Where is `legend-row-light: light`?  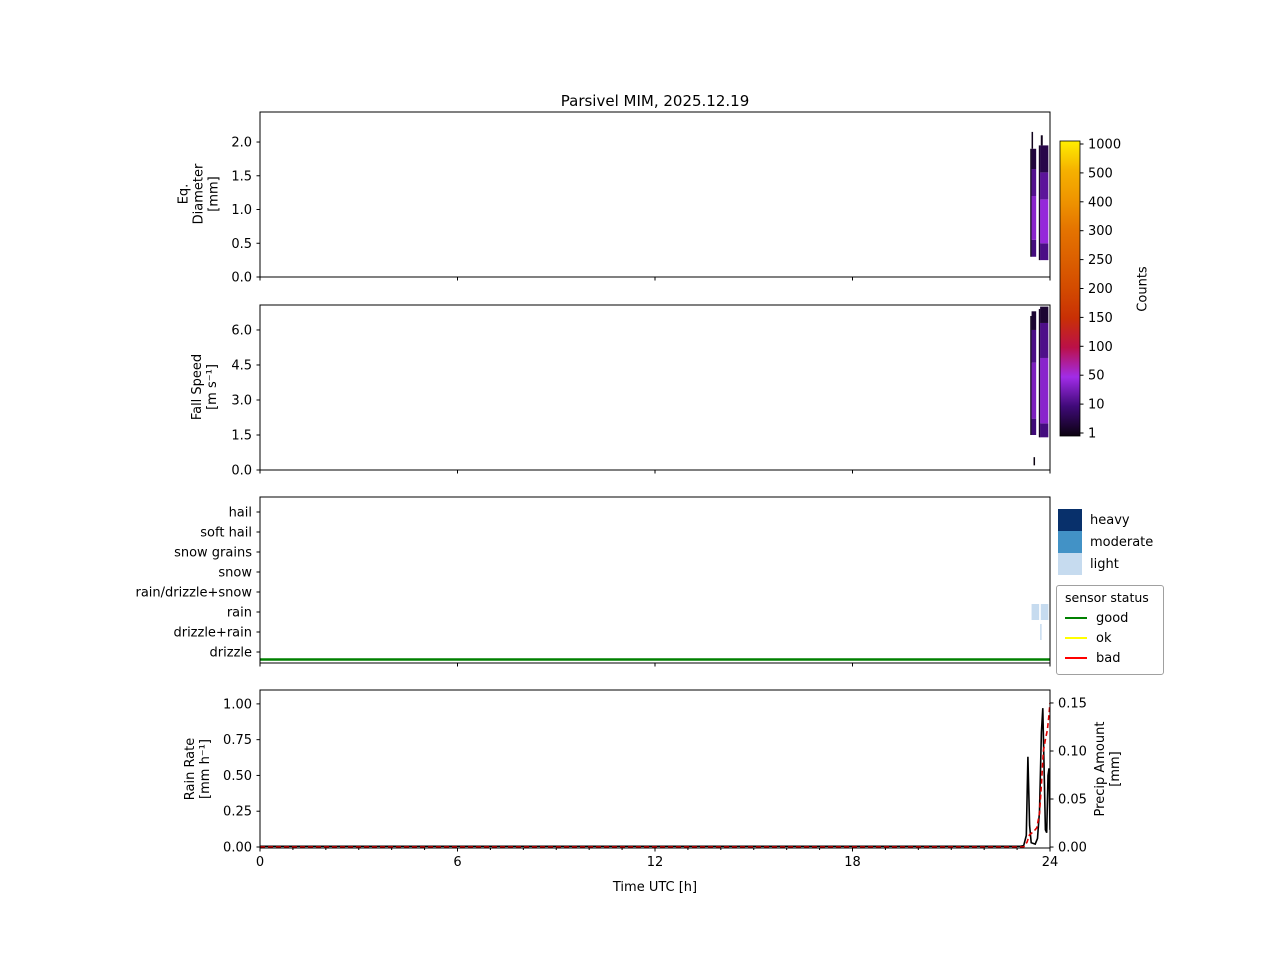 legend-row-light: light is located at coordinates (1105, 564).